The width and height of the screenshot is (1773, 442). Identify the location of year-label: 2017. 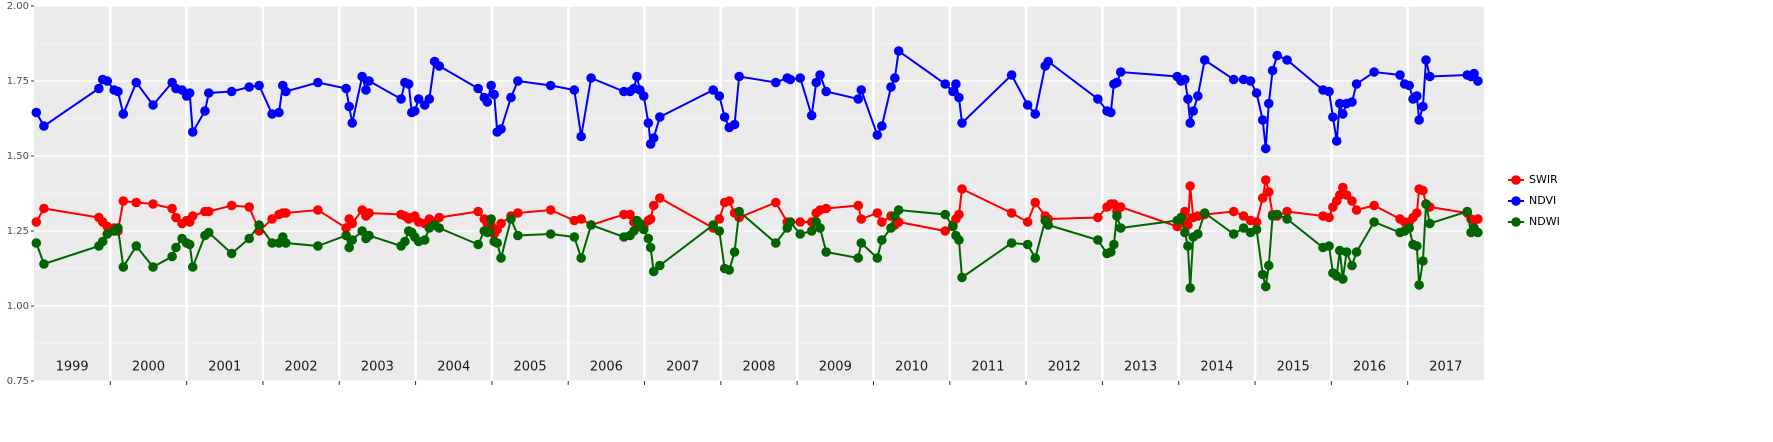
(1445, 367).